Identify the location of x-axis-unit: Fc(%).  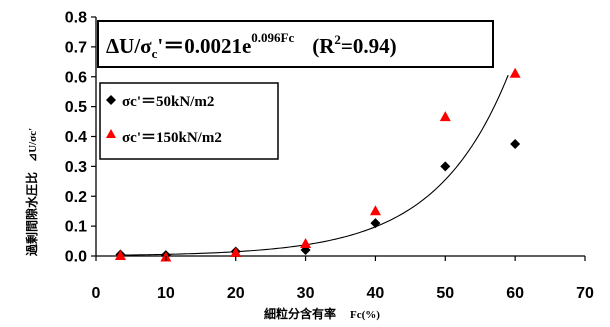
(365, 315).